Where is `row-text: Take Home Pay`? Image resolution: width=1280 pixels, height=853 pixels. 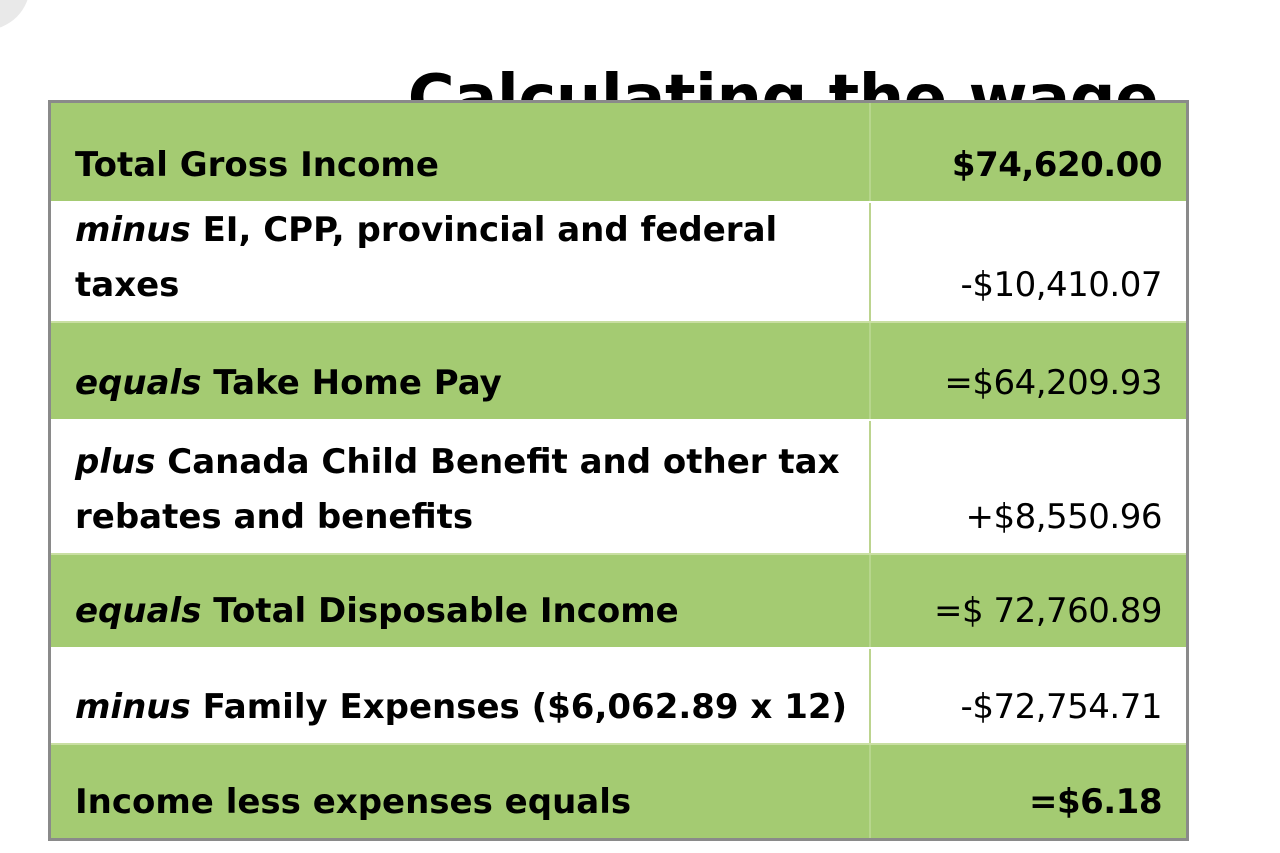
row-text: Take Home Pay is located at coordinates (351, 382).